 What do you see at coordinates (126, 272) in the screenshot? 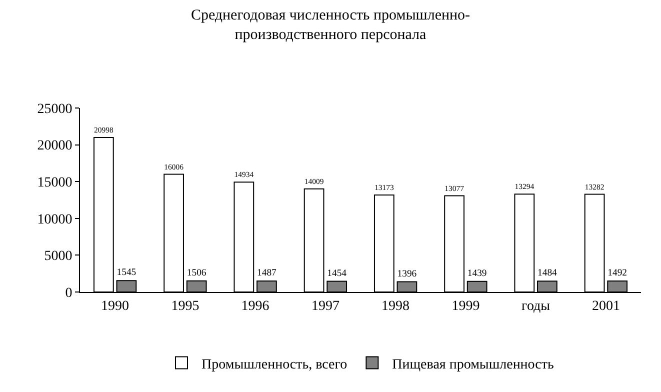
I see `data-label: 1545` at bounding box center [126, 272].